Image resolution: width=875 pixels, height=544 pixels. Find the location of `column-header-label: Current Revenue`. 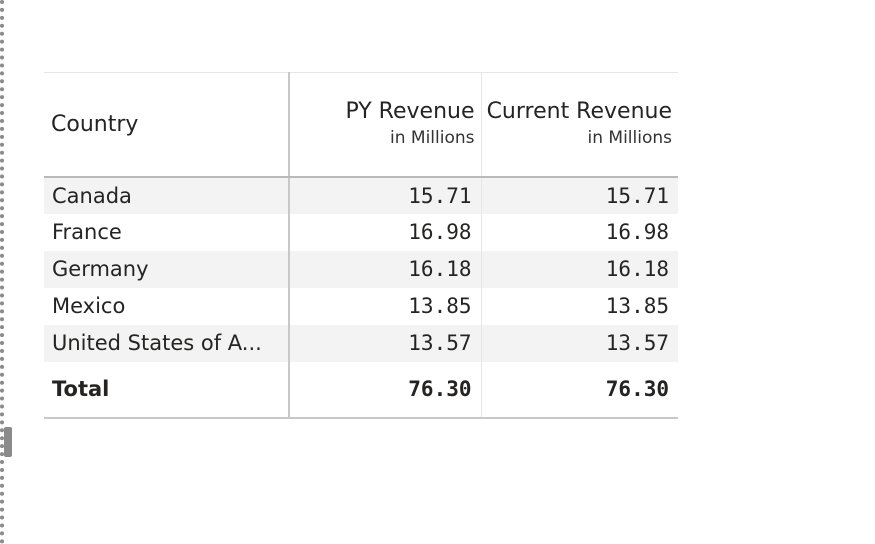

column-header-label: Current Revenue is located at coordinates (579, 112).